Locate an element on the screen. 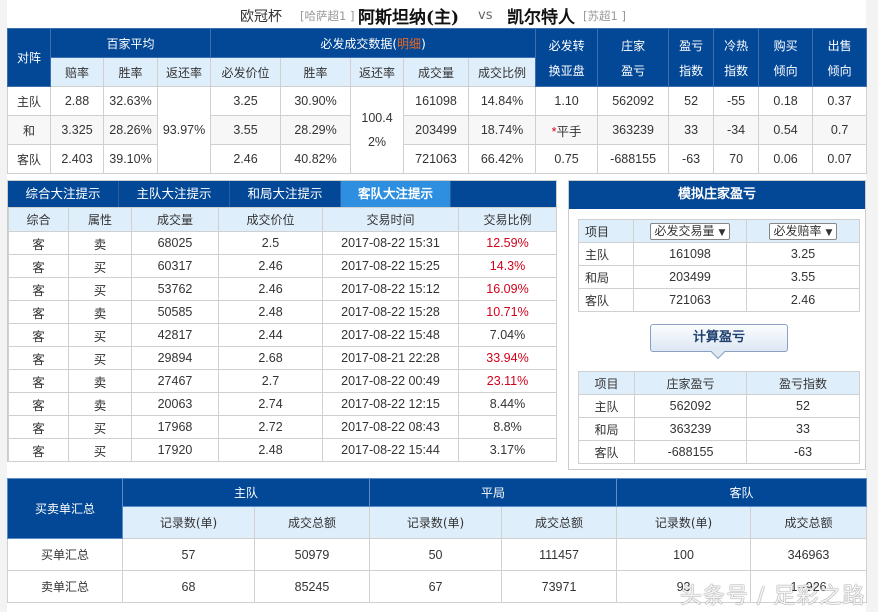 This screenshot has height=612, width=878. col-bf-return-rate: 返还率 is located at coordinates (377, 72).